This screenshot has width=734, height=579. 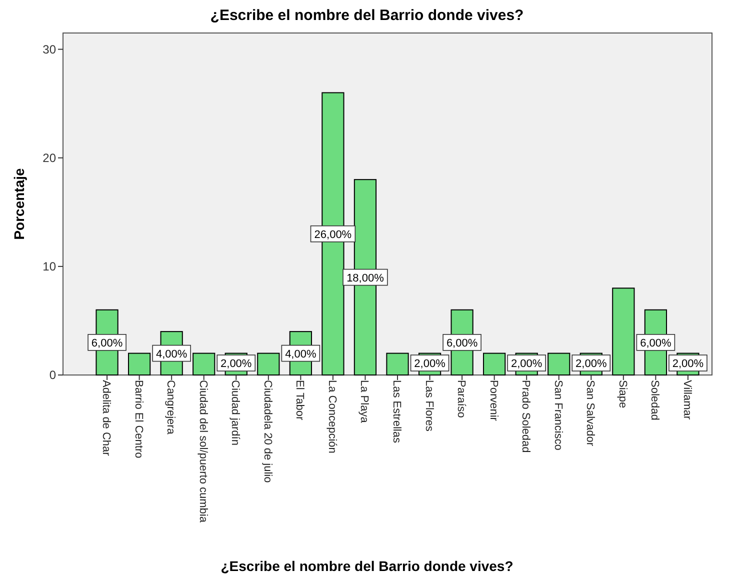 What do you see at coordinates (364, 402) in the screenshot?
I see `x-tick-label: La Playa` at bounding box center [364, 402].